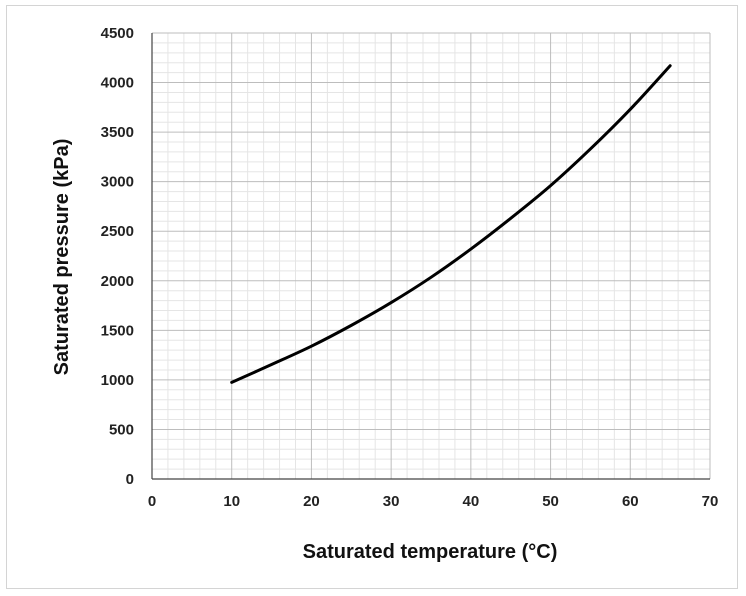  I want to click on x-tick-label: 60, so click(630, 501).